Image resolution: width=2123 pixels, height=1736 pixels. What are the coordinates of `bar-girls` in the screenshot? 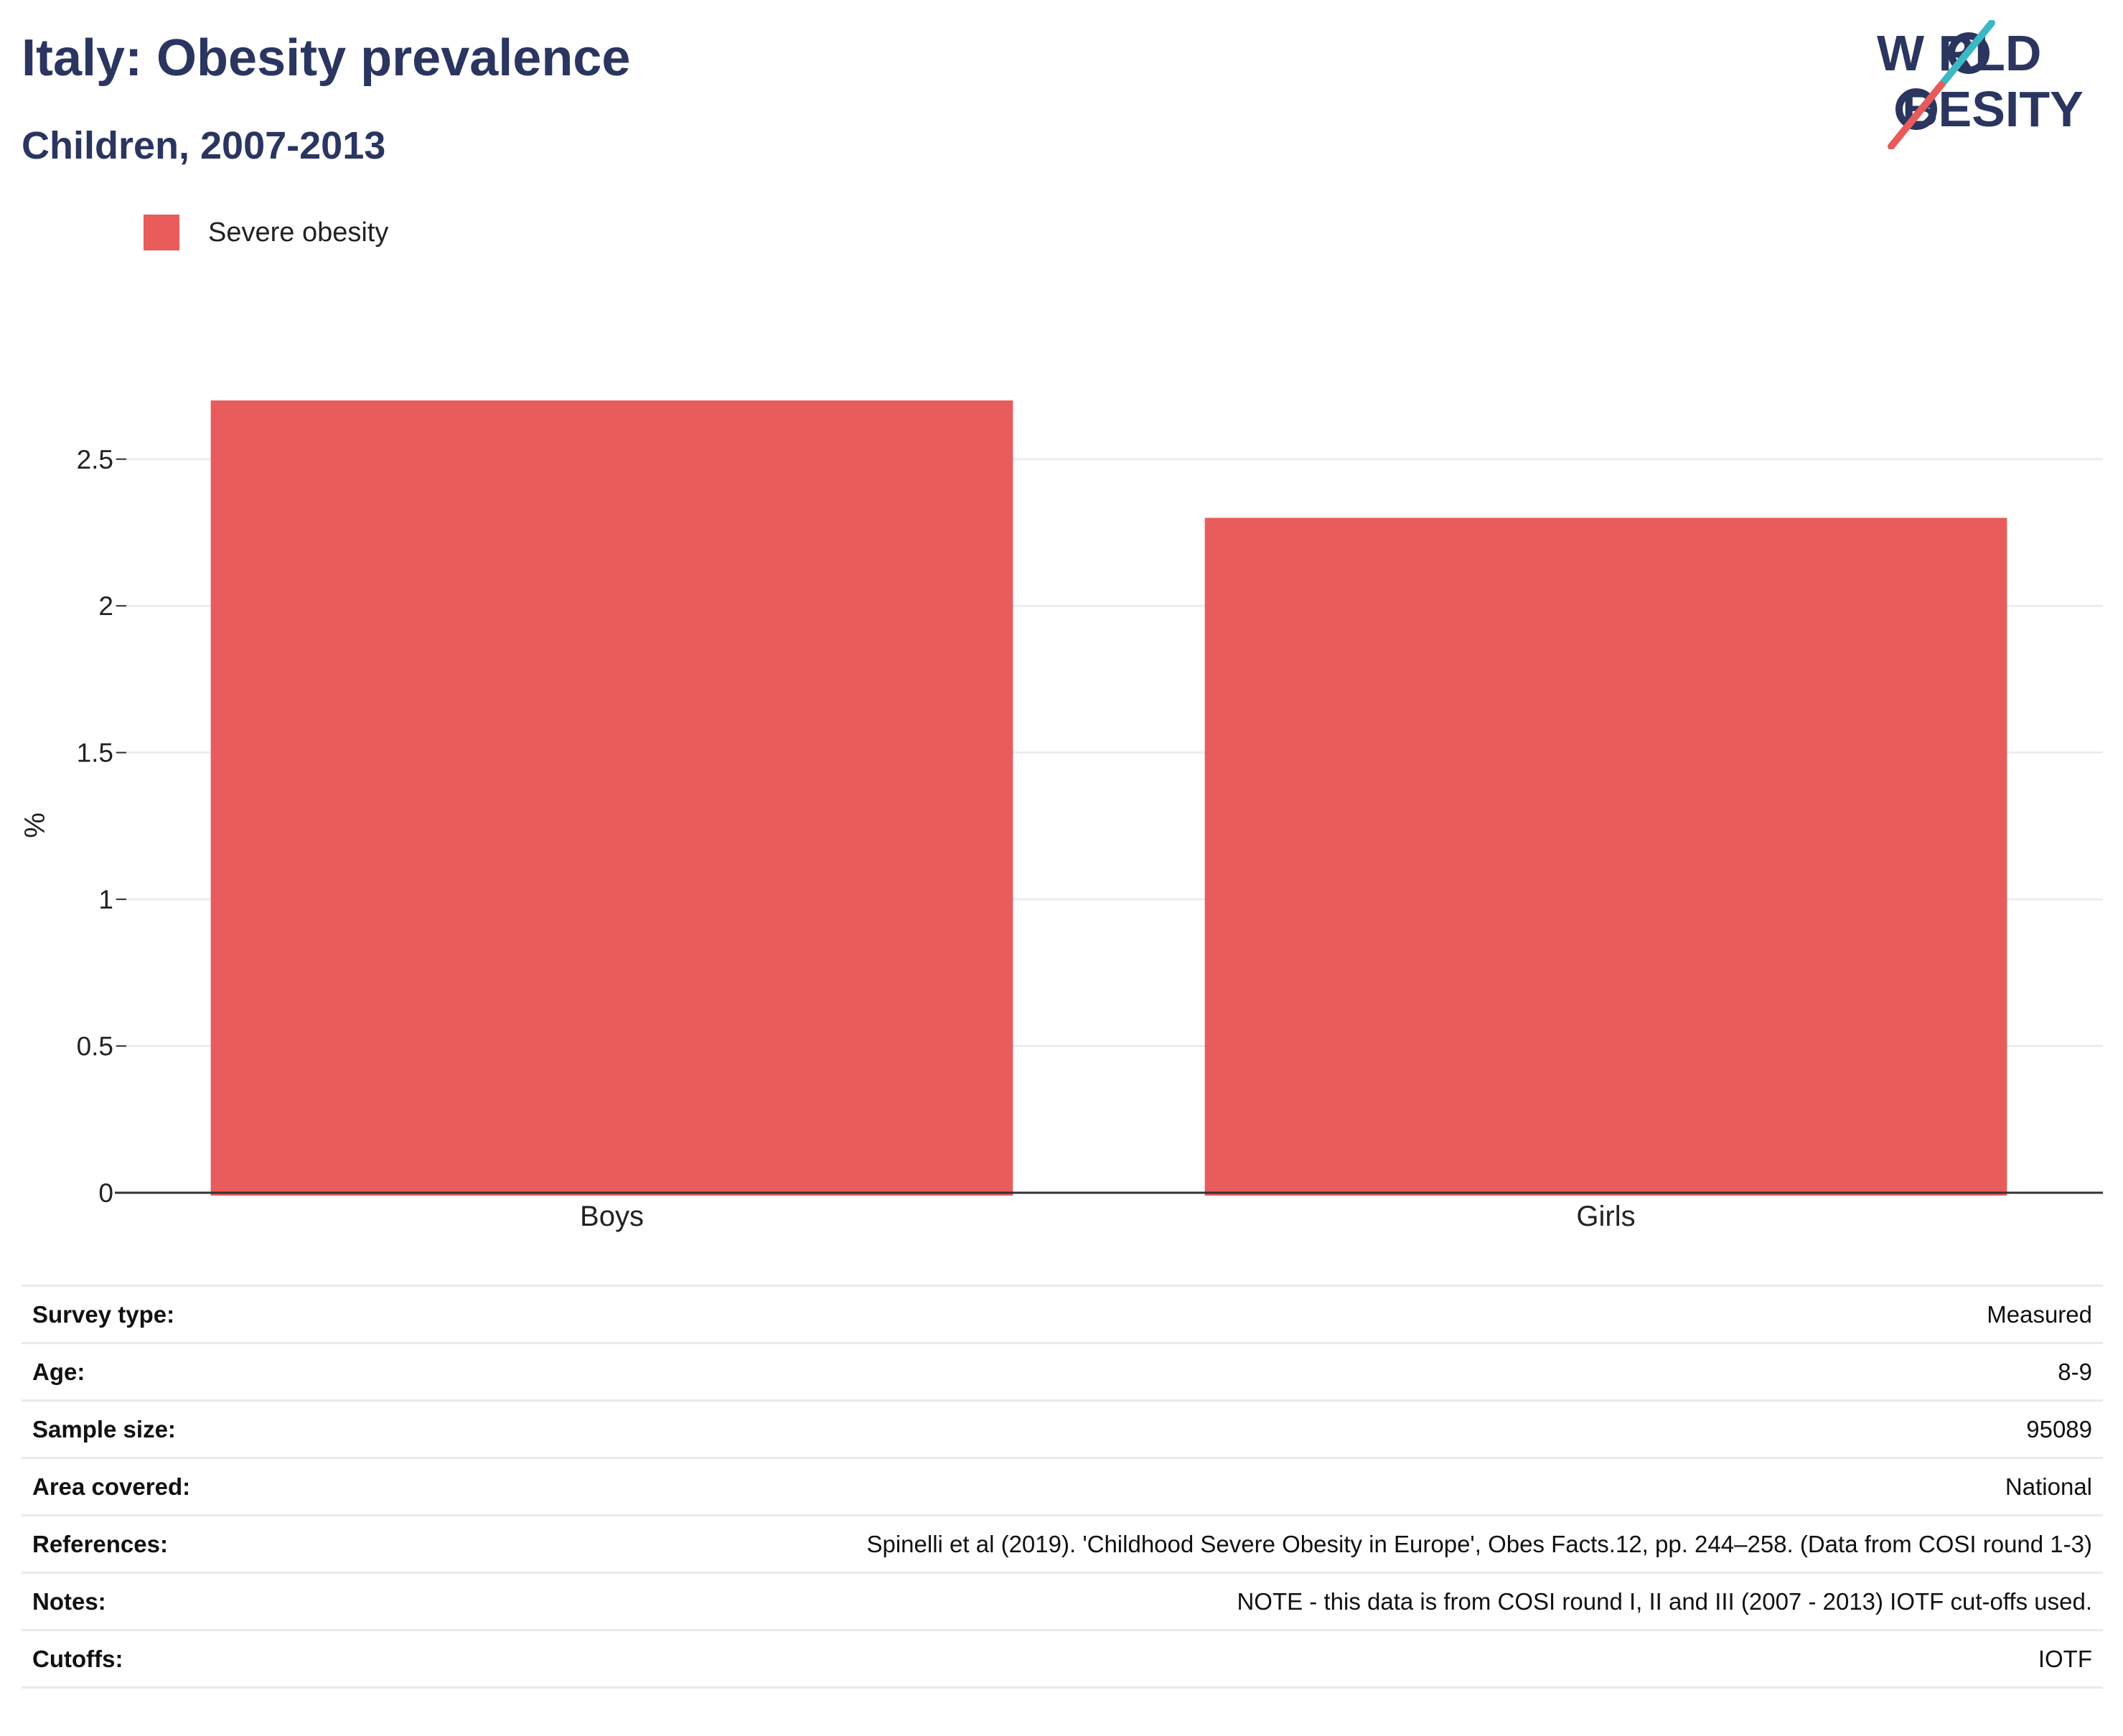 It's located at (1605, 856).